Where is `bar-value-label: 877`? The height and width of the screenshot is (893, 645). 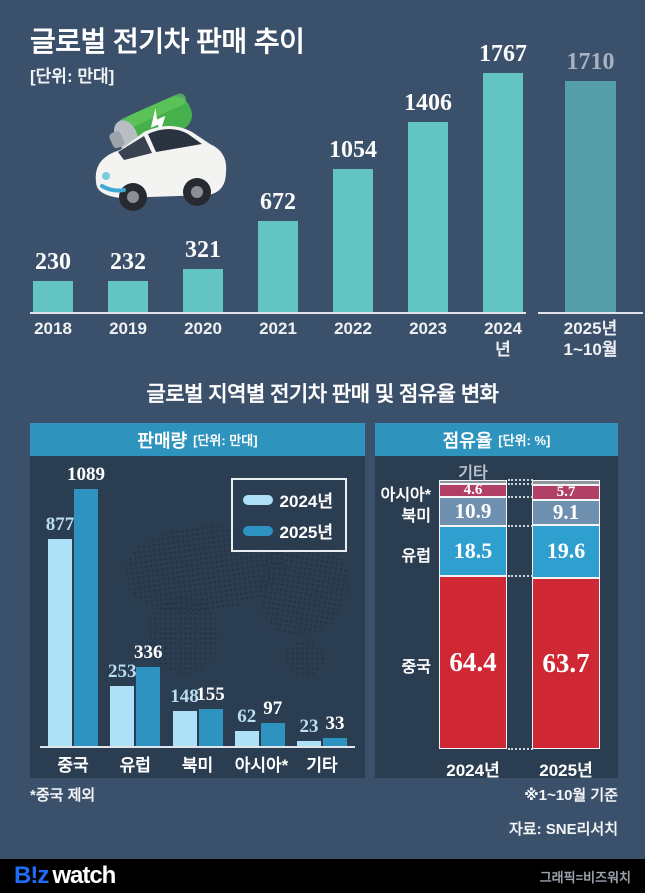 bar-value-label: 877 is located at coordinates (60, 524).